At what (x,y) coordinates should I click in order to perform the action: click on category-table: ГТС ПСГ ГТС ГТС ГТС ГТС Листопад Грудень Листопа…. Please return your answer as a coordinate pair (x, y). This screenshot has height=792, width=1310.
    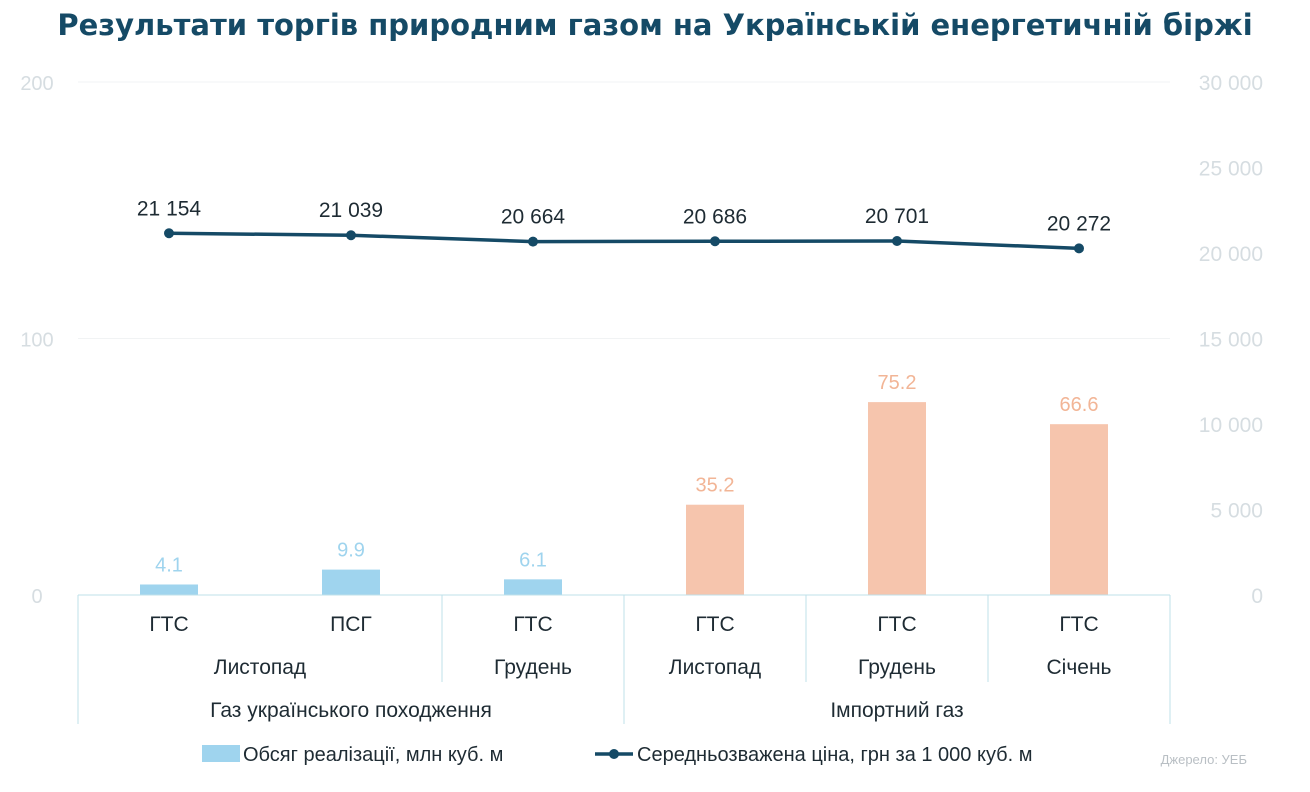
    Looking at the image, I should click on (624, 659).